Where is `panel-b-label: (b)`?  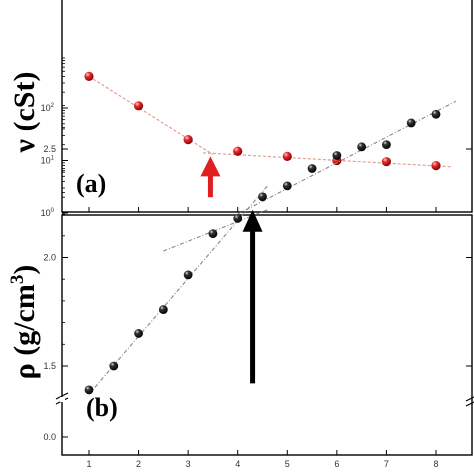 panel-b-label: (b) is located at coordinates (102, 407).